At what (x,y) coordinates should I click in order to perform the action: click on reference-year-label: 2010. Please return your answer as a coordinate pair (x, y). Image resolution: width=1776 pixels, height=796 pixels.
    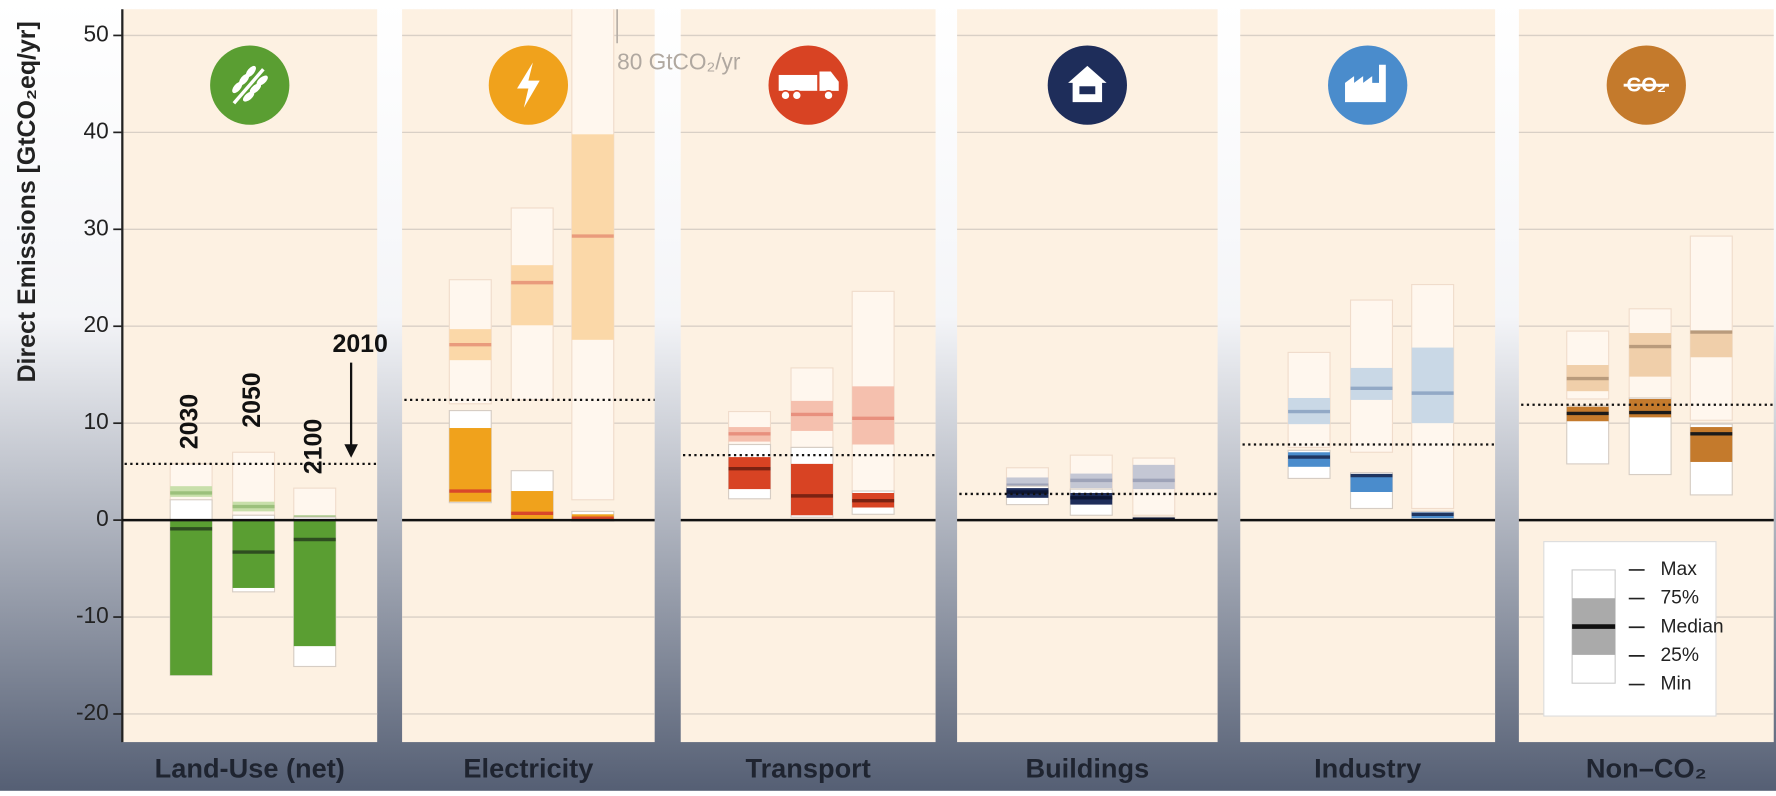
    Looking at the image, I should click on (359, 344).